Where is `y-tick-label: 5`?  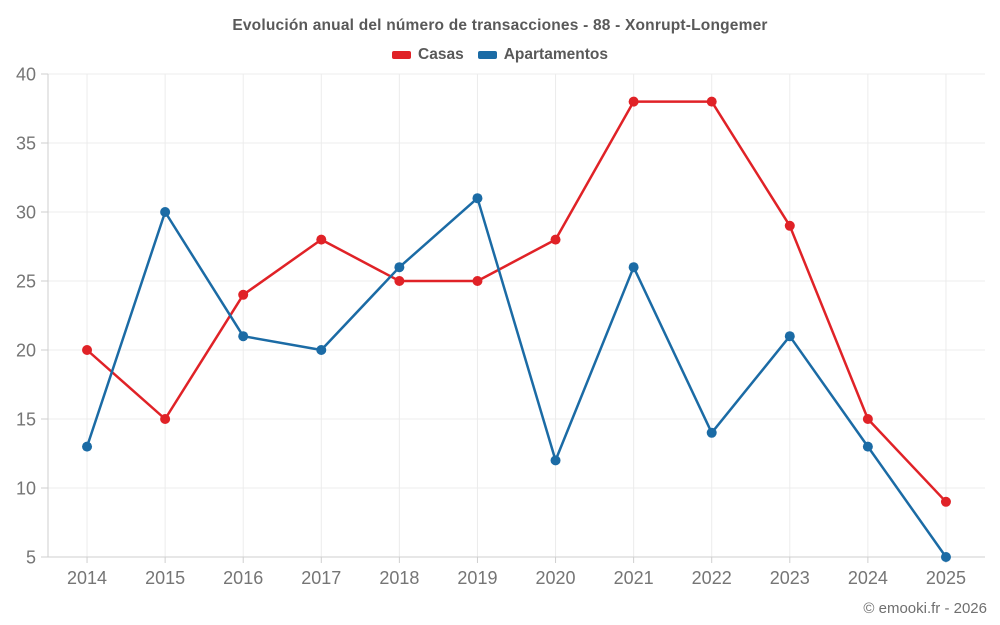 y-tick-label: 5 is located at coordinates (31, 558).